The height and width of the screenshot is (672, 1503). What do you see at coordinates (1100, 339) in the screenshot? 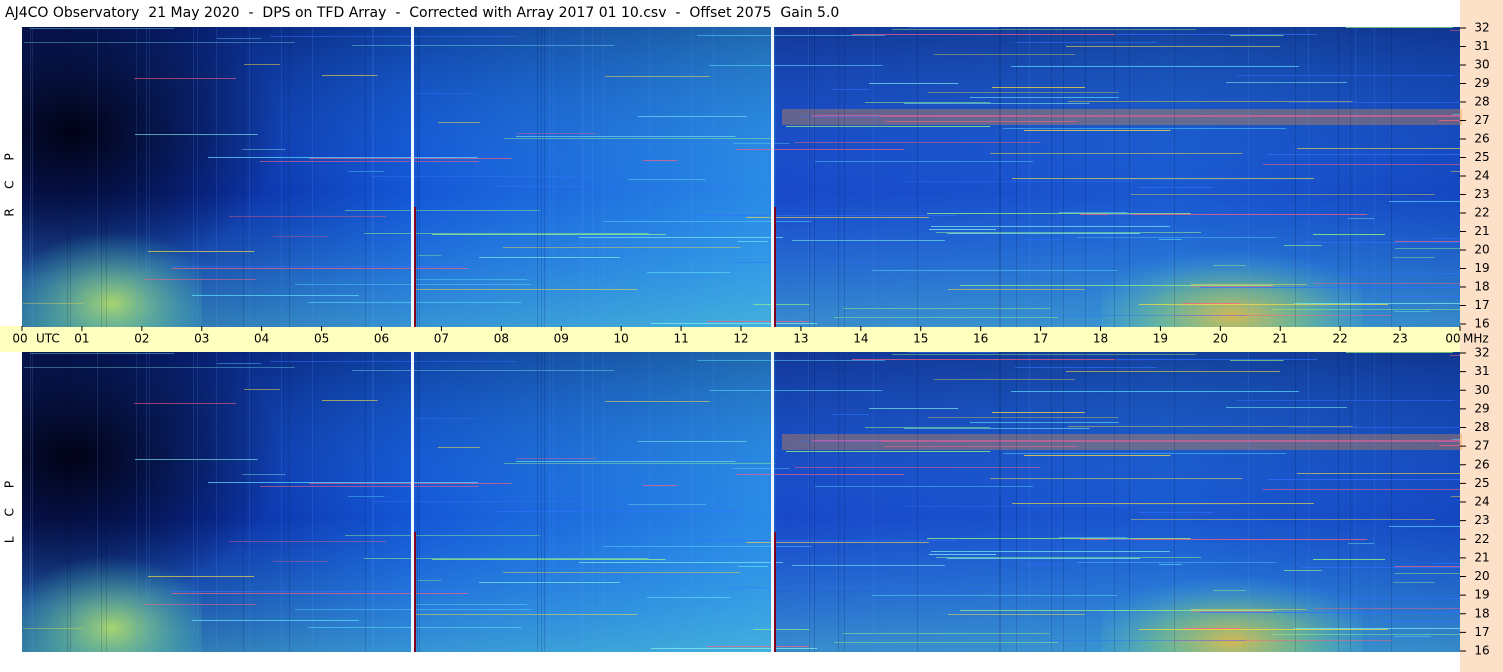
I see `hour-label: 18` at bounding box center [1100, 339].